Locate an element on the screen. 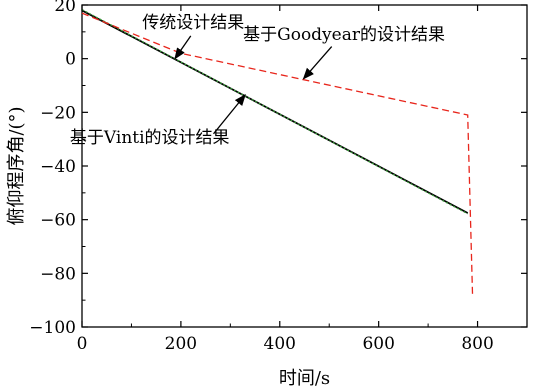  y-axis-label: 俯仰程序角/(°) is located at coordinates (16, 165).